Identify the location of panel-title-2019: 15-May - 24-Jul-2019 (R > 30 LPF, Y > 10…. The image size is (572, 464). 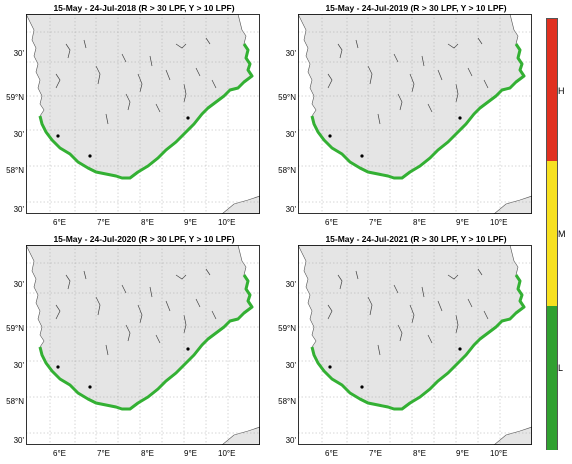
(416, 8).